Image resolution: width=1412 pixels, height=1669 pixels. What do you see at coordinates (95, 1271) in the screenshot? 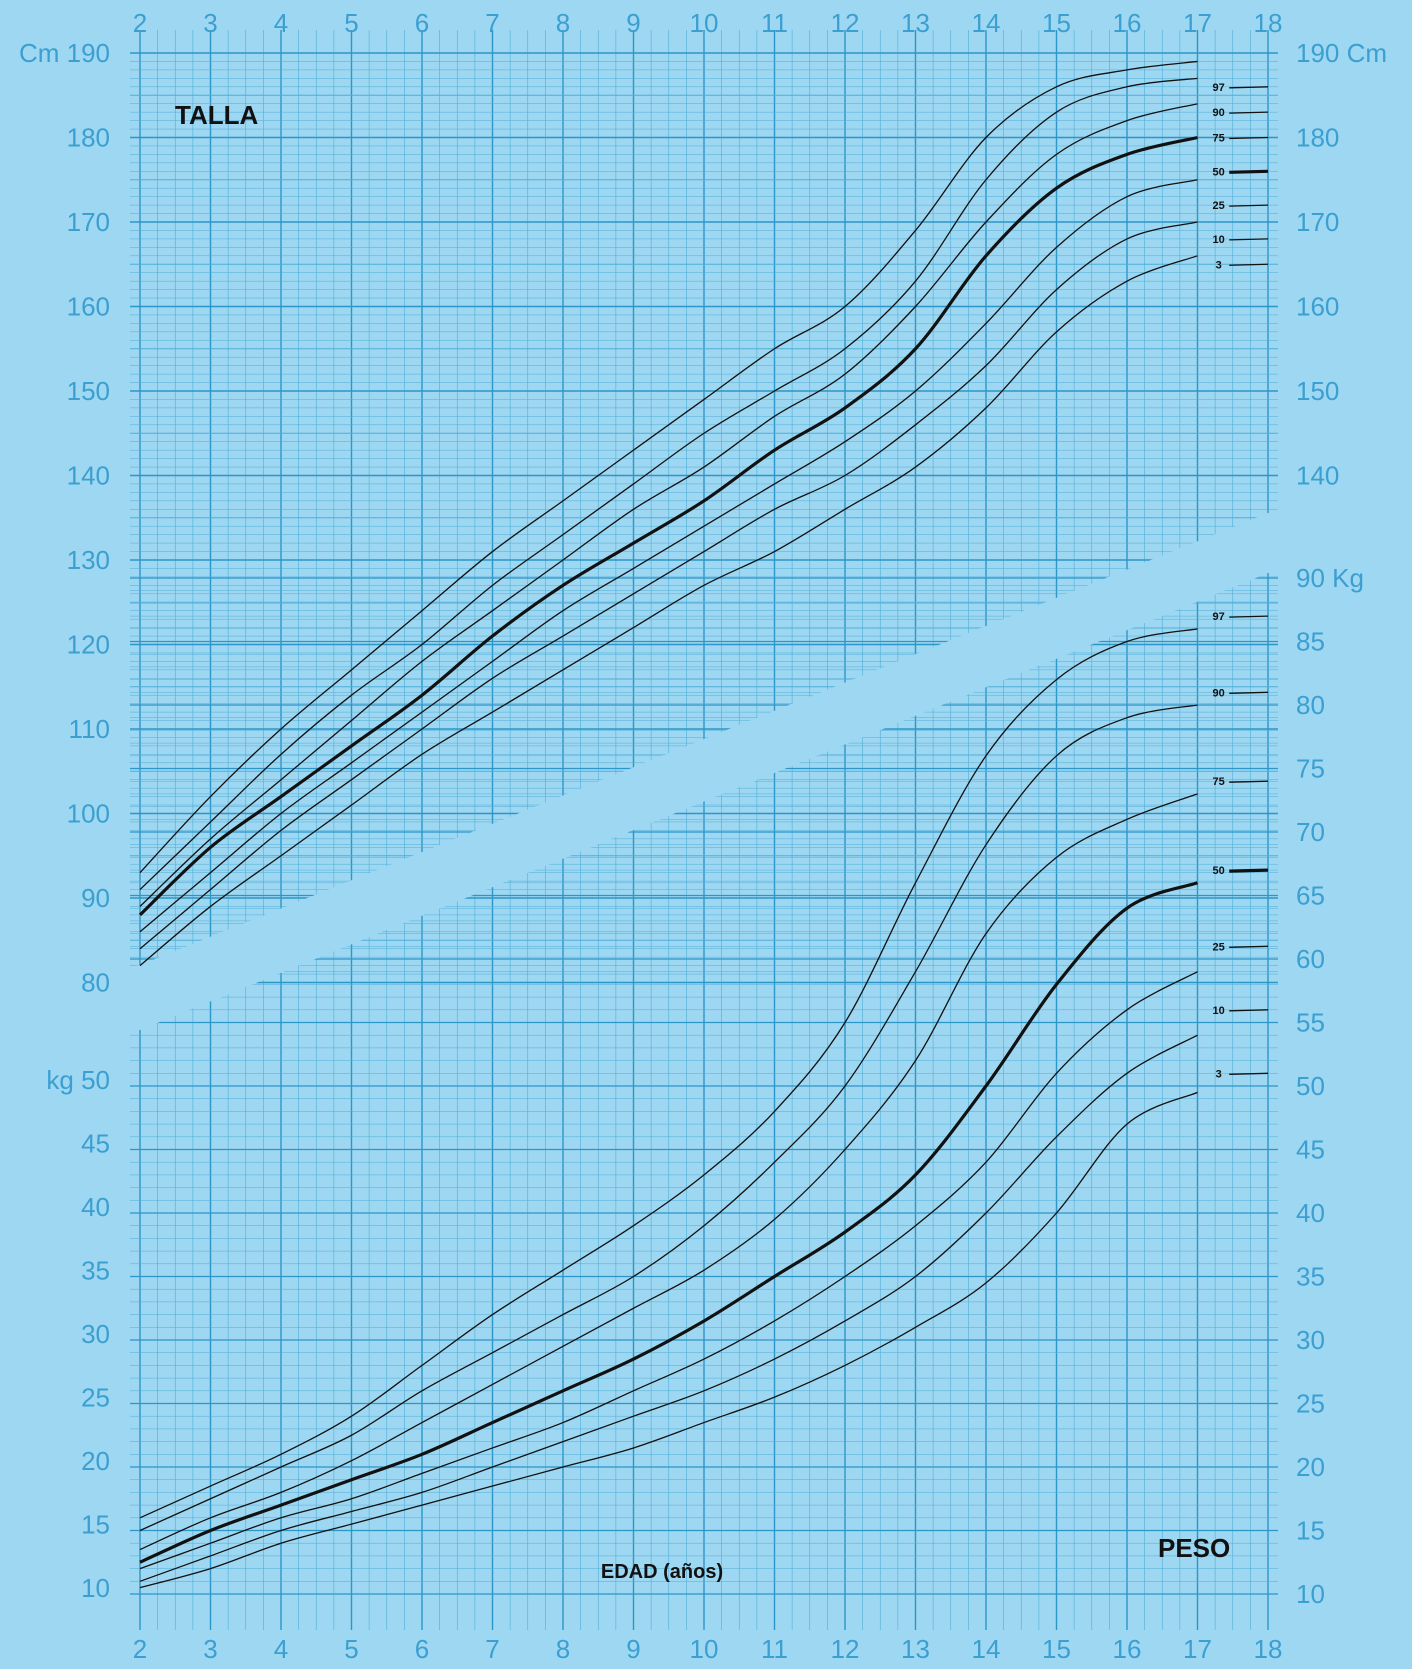
I see `peso-left-tick: 35` at bounding box center [95, 1271].